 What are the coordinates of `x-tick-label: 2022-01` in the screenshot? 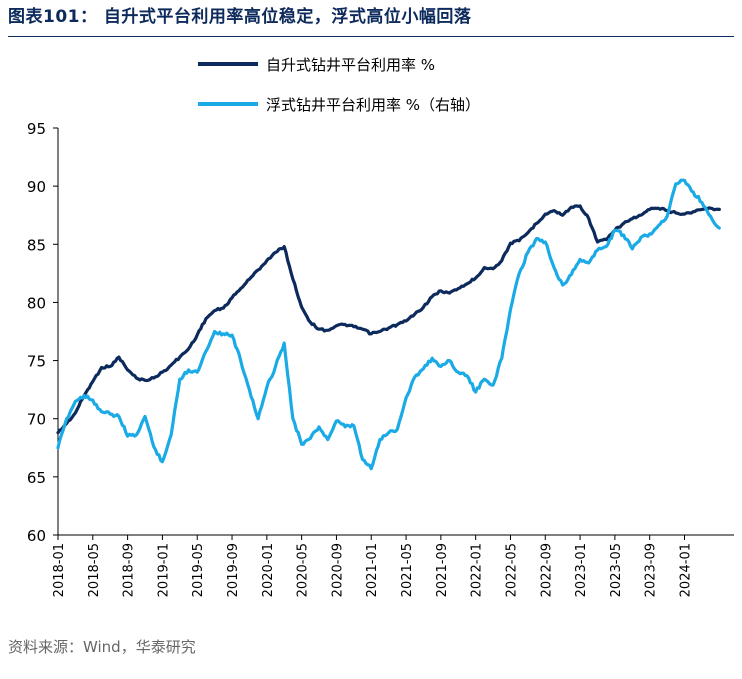 It's located at (477, 570).